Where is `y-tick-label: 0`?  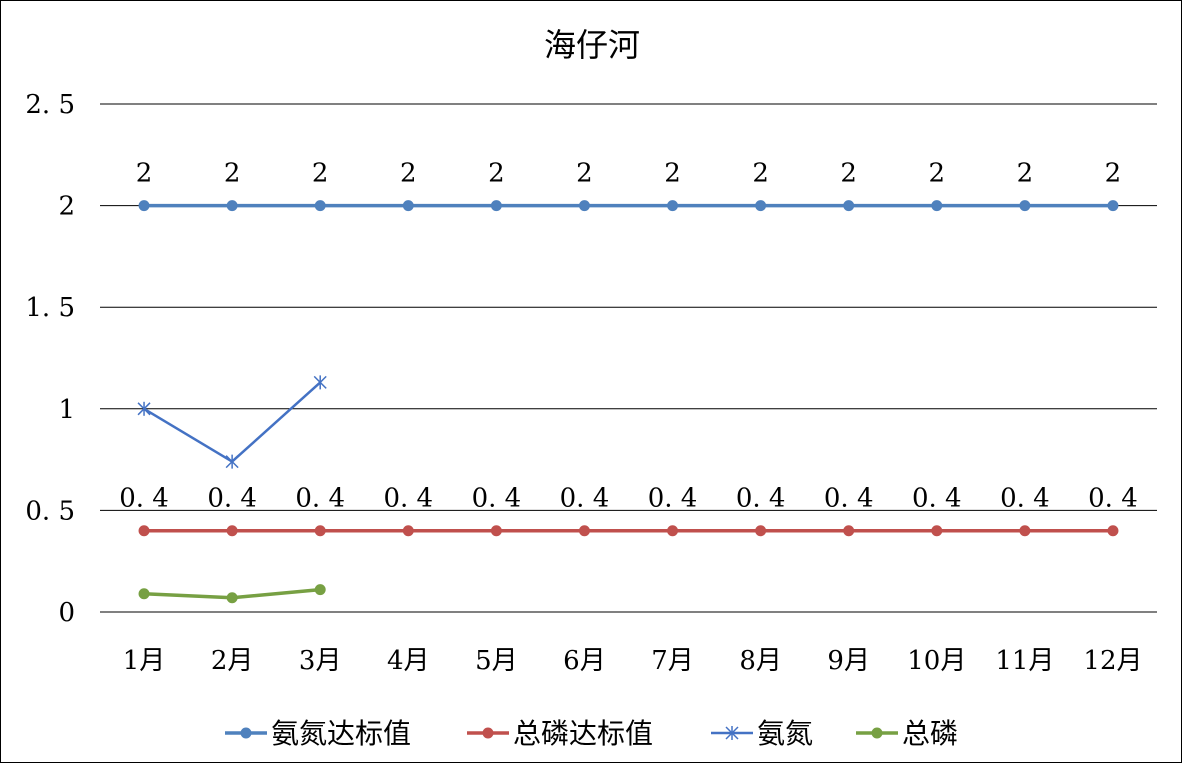 y-tick-label: 0 is located at coordinates (66, 613).